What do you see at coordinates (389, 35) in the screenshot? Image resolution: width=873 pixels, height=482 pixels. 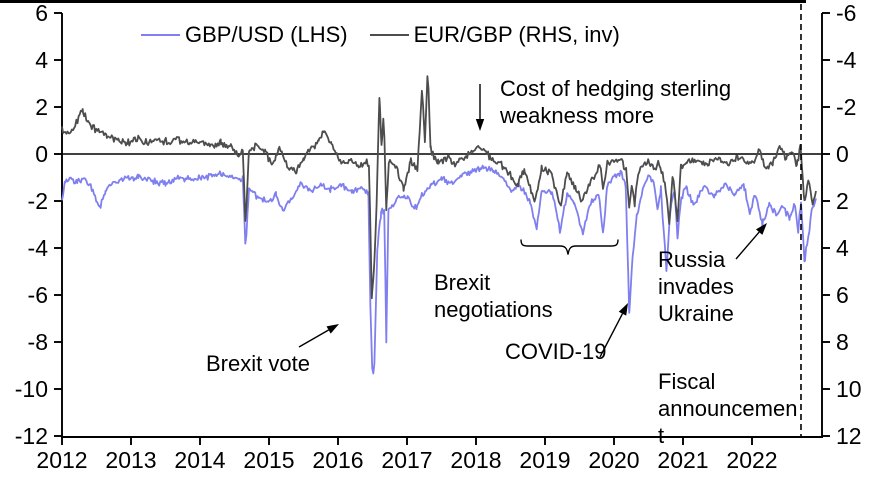 I see `eurgbp-line-swatch` at bounding box center [389, 35].